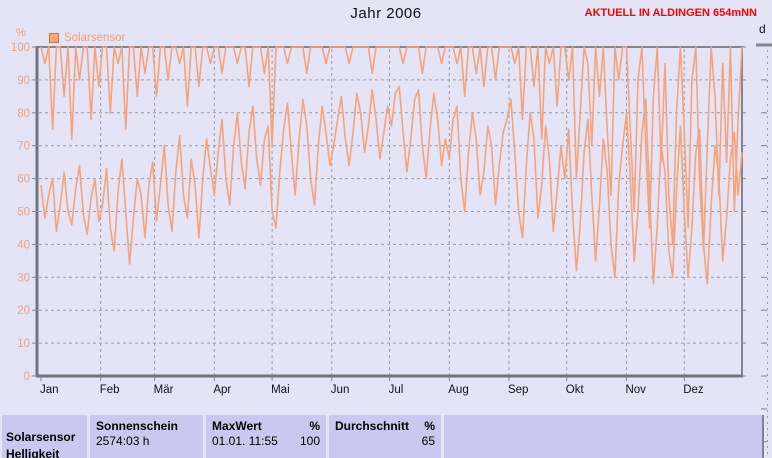 The image size is (772, 458). Describe the element at coordinates (23, 245) in the screenshot. I see `y-tick-label: 40` at that location.